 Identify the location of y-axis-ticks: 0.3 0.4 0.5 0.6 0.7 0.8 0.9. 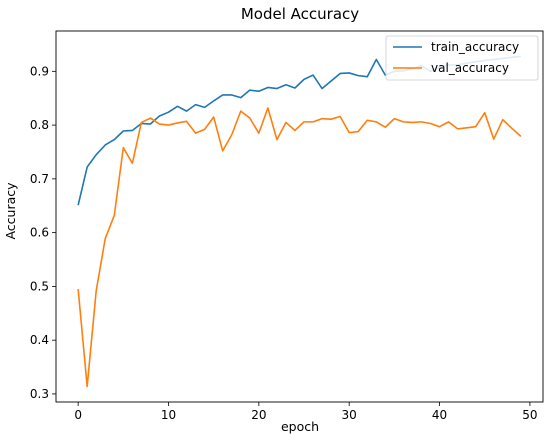
(43, 232).